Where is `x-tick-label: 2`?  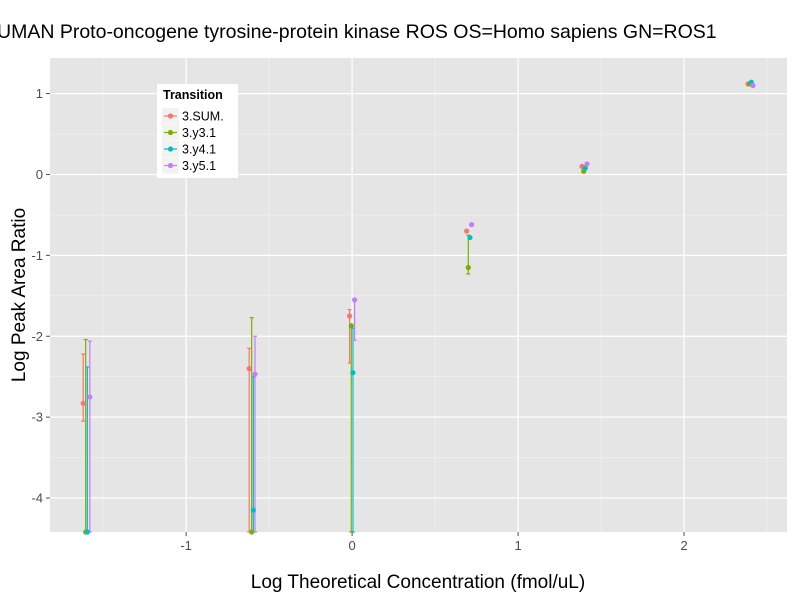
x-tick-label: 2 is located at coordinates (683, 545).